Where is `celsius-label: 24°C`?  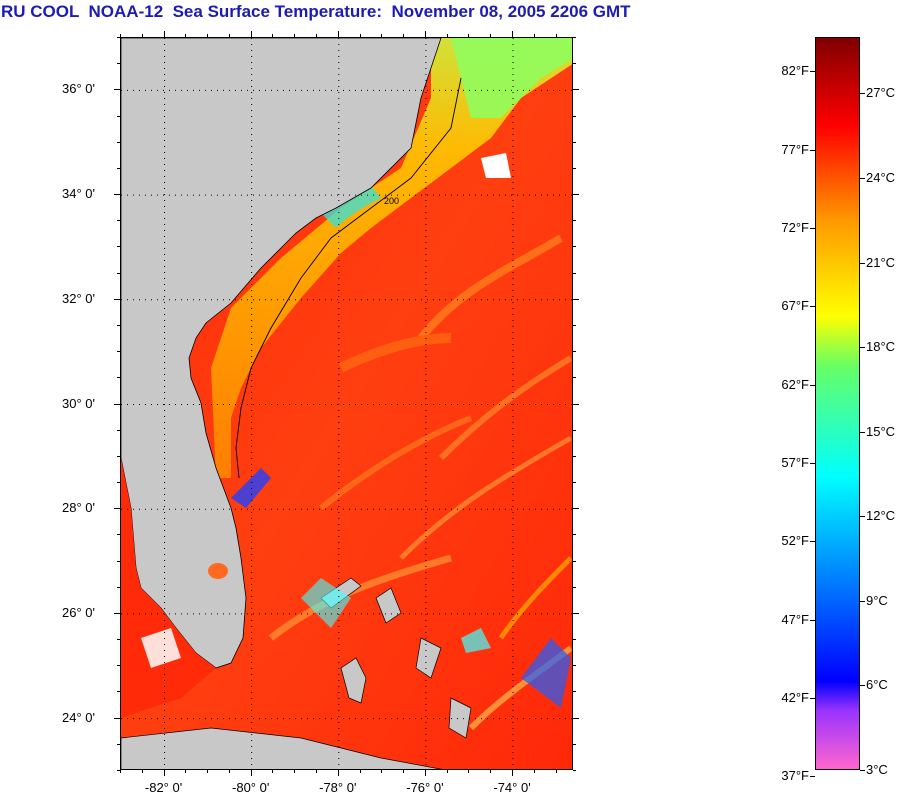 celsius-label: 24°C is located at coordinates (881, 177).